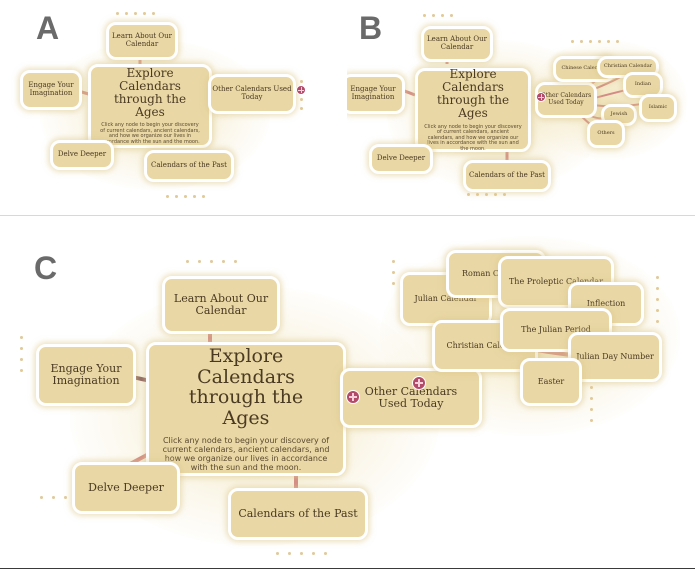  I want to click on node-label: Islamic, so click(658, 107).